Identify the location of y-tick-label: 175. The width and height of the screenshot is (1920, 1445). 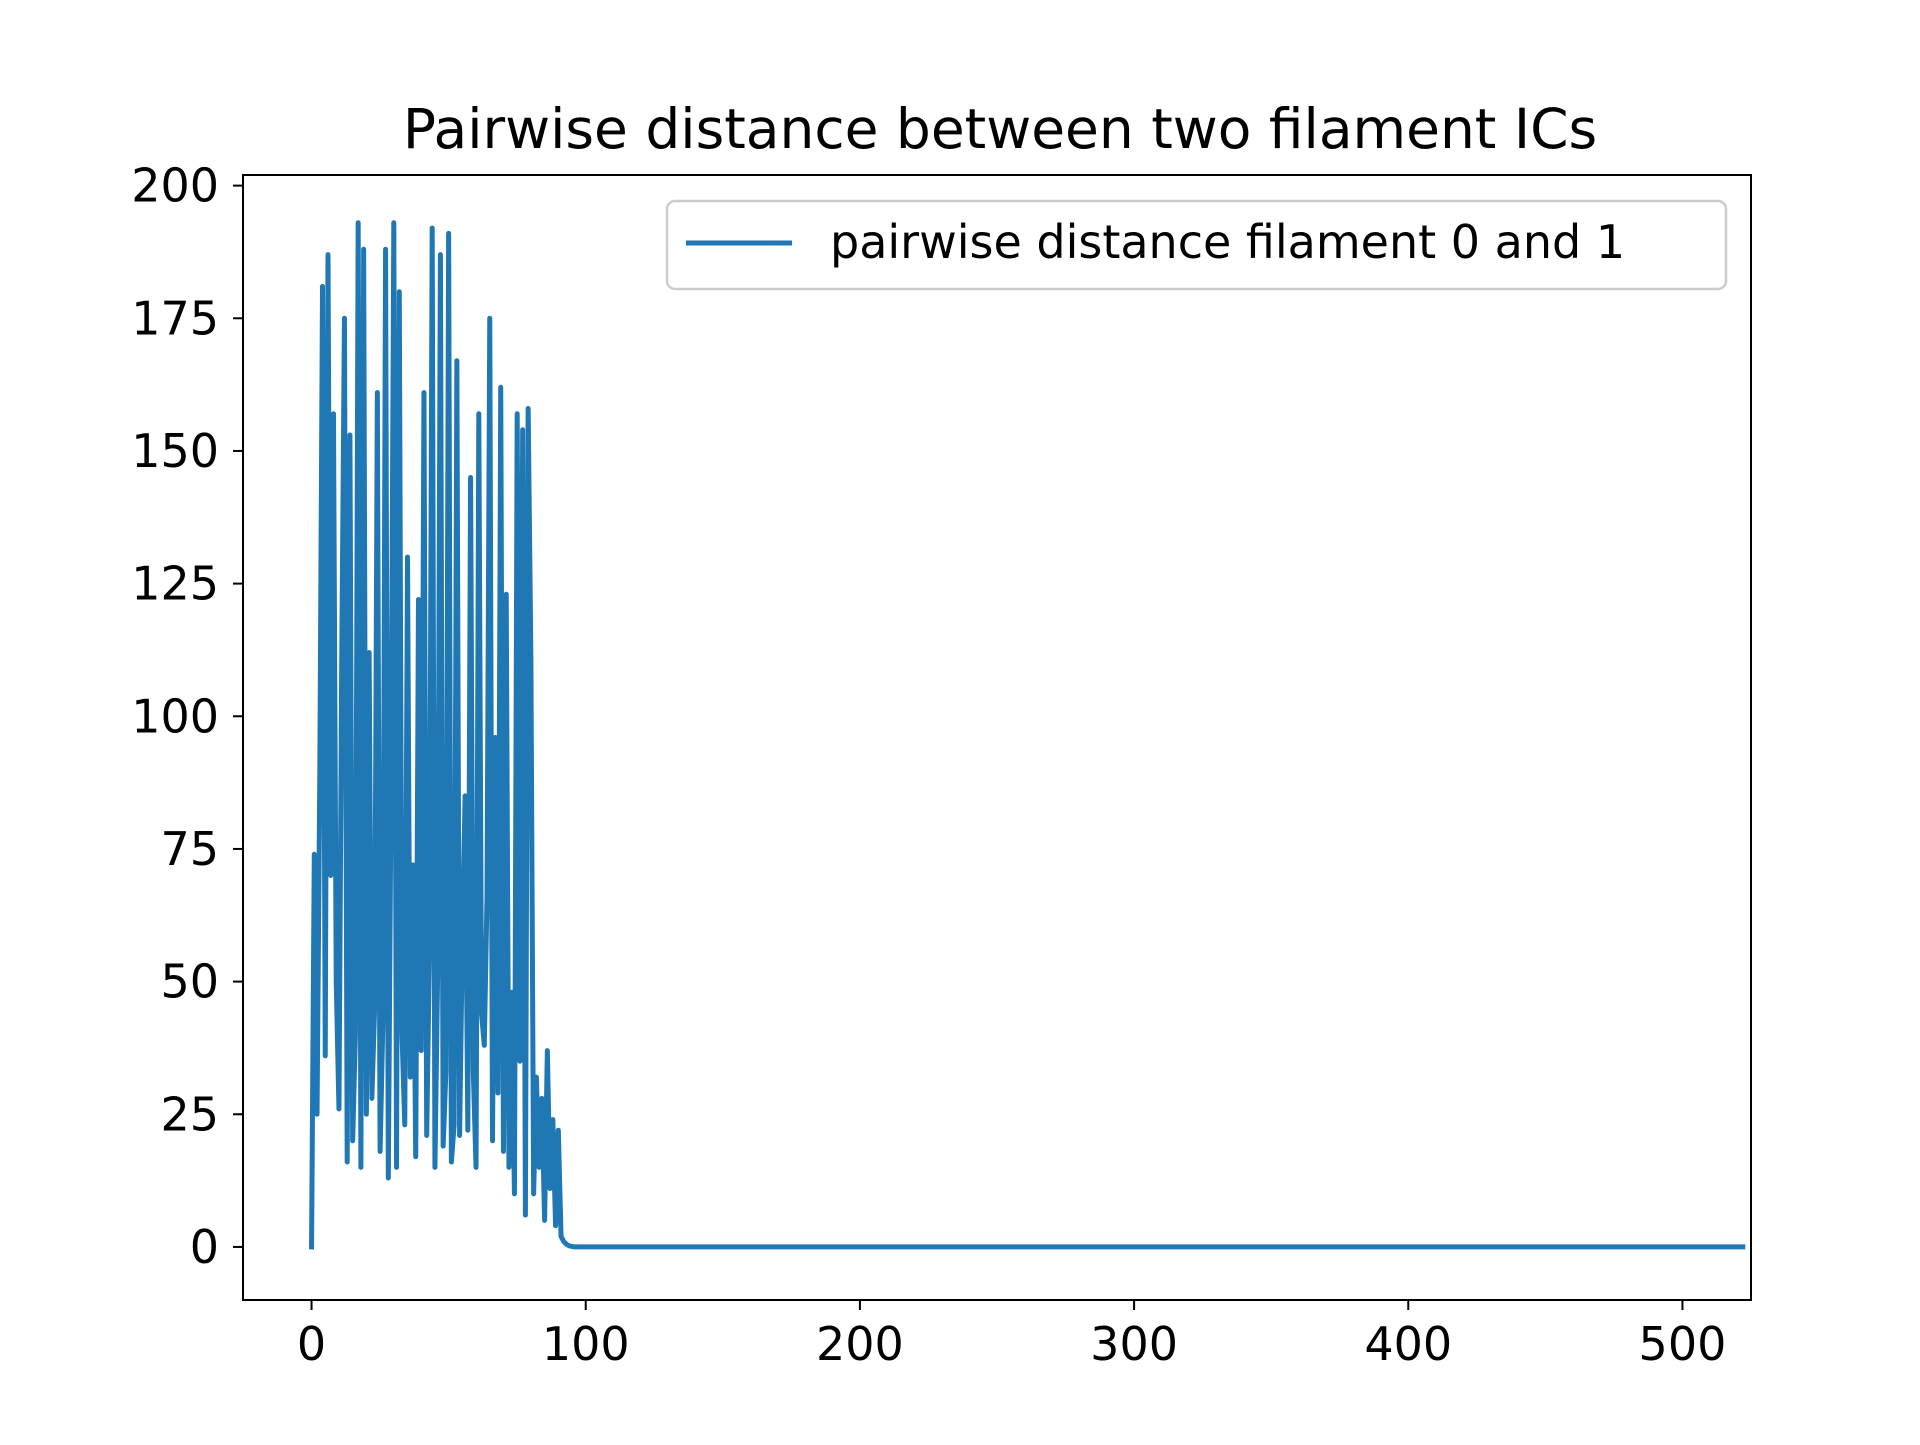
(175, 318).